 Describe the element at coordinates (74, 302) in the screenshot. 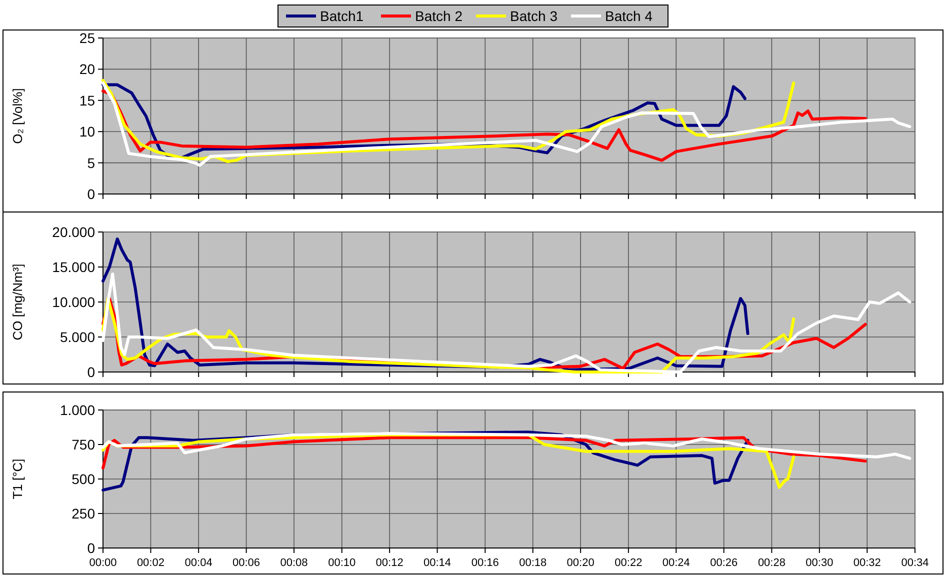

I see `y-tick-label: 10.000` at that location.